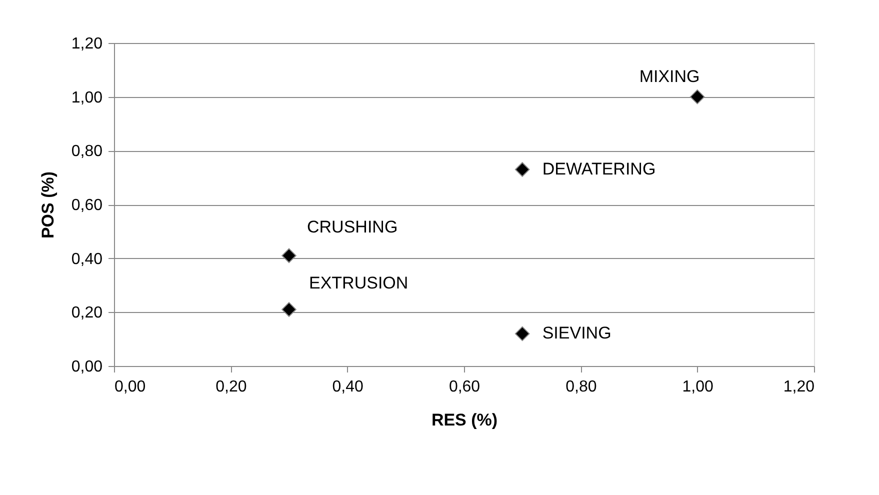 The height and width of the screenshot is (495, 879). What do you see at coordinates (48, 205) in the screenshot?
I see `y-axis-title: POS (%)` at bounding box center [48, 205].